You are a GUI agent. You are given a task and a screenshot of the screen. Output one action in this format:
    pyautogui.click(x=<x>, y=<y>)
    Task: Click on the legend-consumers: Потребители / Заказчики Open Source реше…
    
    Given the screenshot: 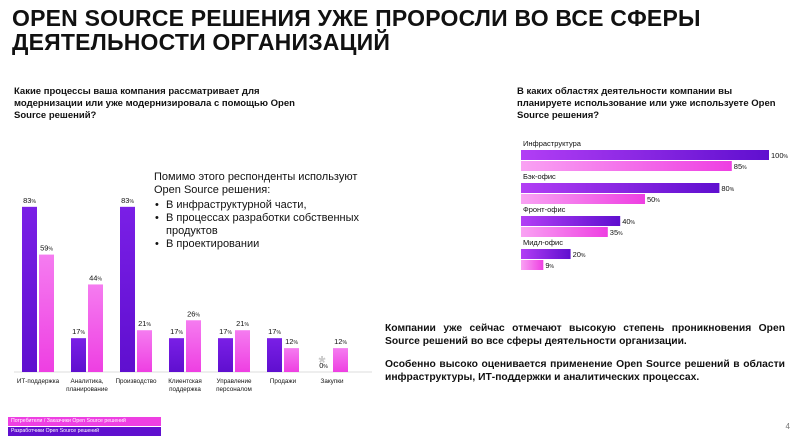 What is the action you would take?
    pyautogui.click(x=84, y=421)
    